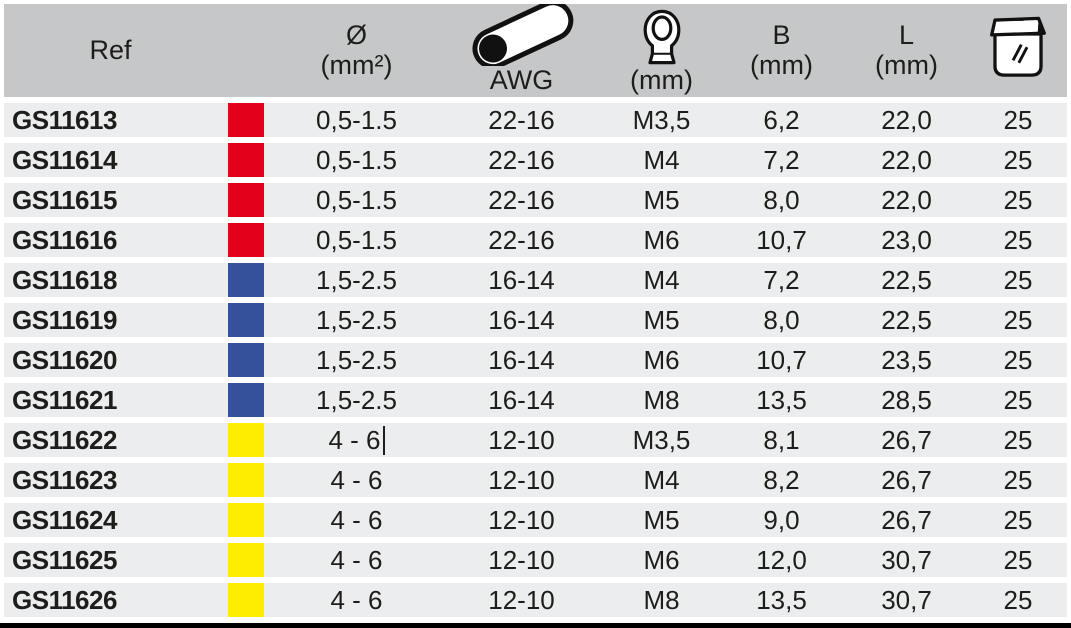  What do you see at coordinates (781, 479) in the screenshot?
I see `b-dimension-cell: 8,2` at bounding box center [781, 479].